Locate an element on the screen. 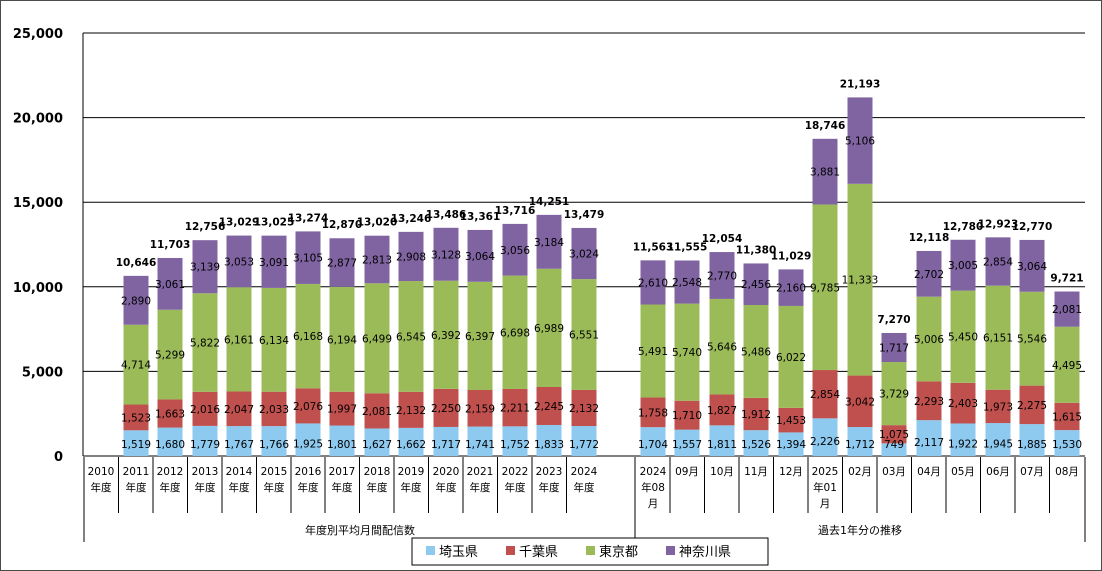 This screenshot has width=1102, height=571. data-label: 5,486 is located at coordinates (756, 352).